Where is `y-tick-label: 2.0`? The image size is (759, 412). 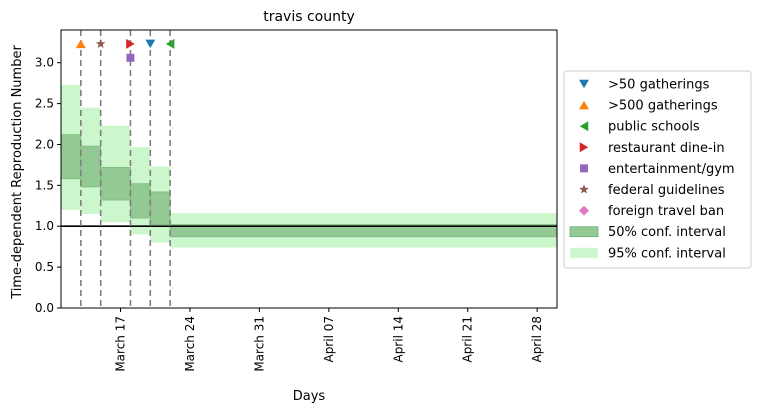
y-tick-label: 2.0 is located at coordinates (44, 144).